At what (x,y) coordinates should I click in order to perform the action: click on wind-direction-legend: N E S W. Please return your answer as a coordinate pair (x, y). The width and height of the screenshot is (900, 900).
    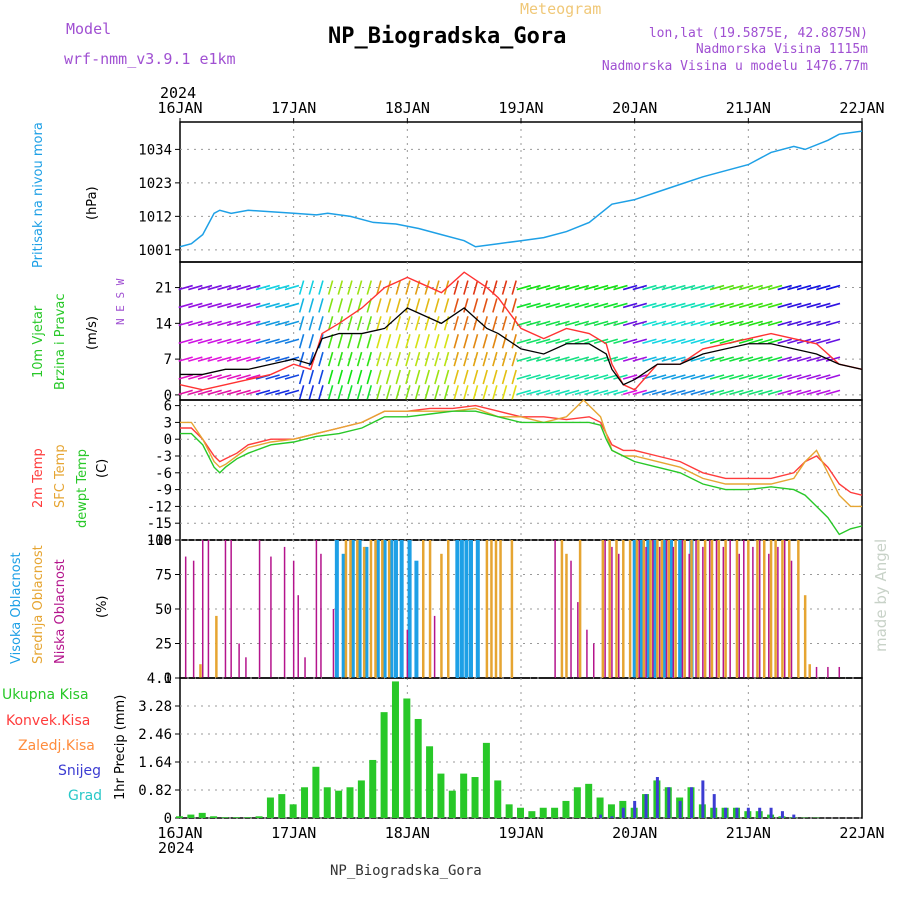
    Looking at the image, I should click on (120, 301).